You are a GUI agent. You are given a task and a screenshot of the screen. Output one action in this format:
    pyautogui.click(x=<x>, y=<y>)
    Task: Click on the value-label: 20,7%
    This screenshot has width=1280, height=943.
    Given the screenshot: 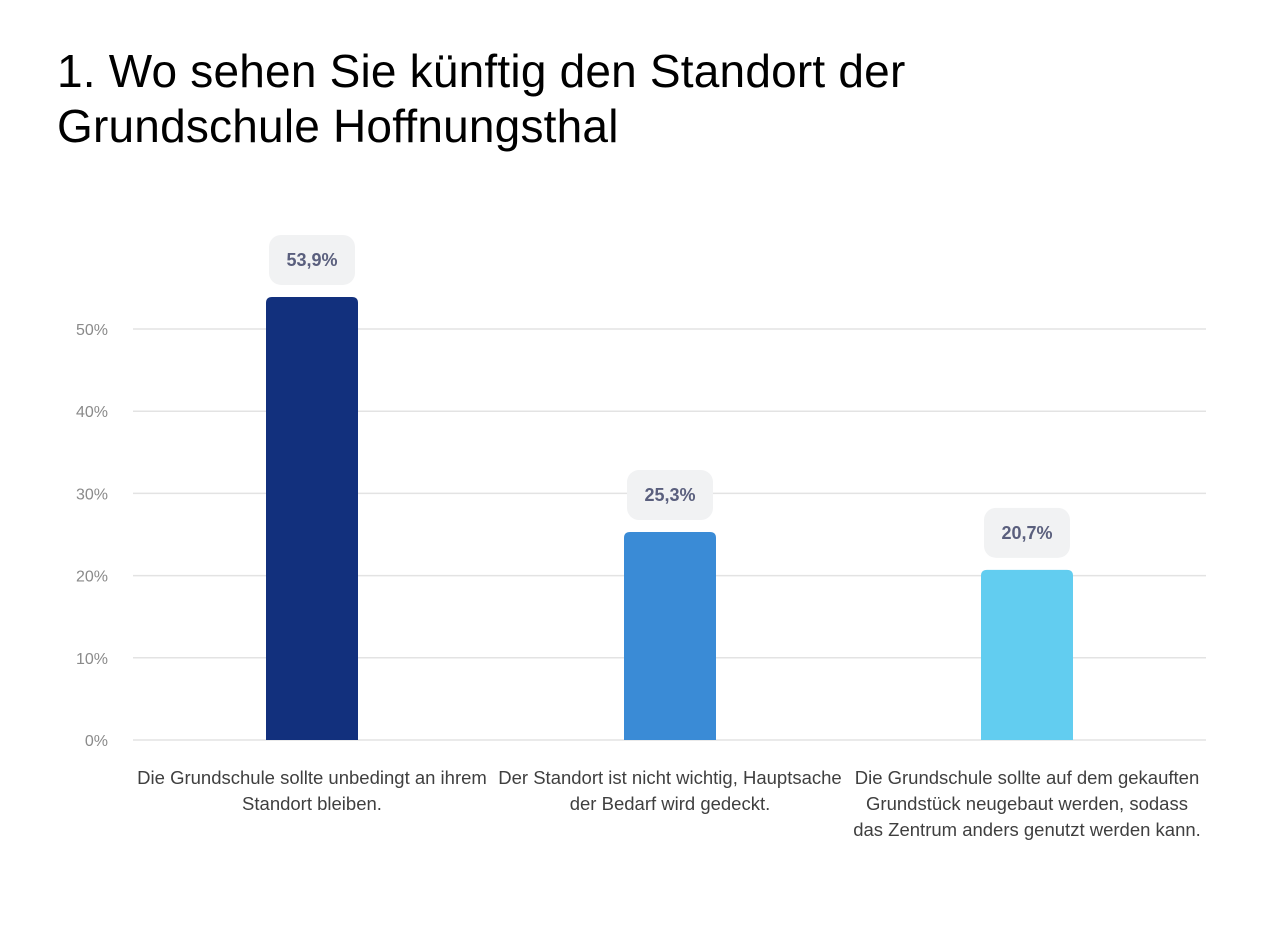 What is the action you would take?
    pyautogui.click(x=1026, y=533)
    